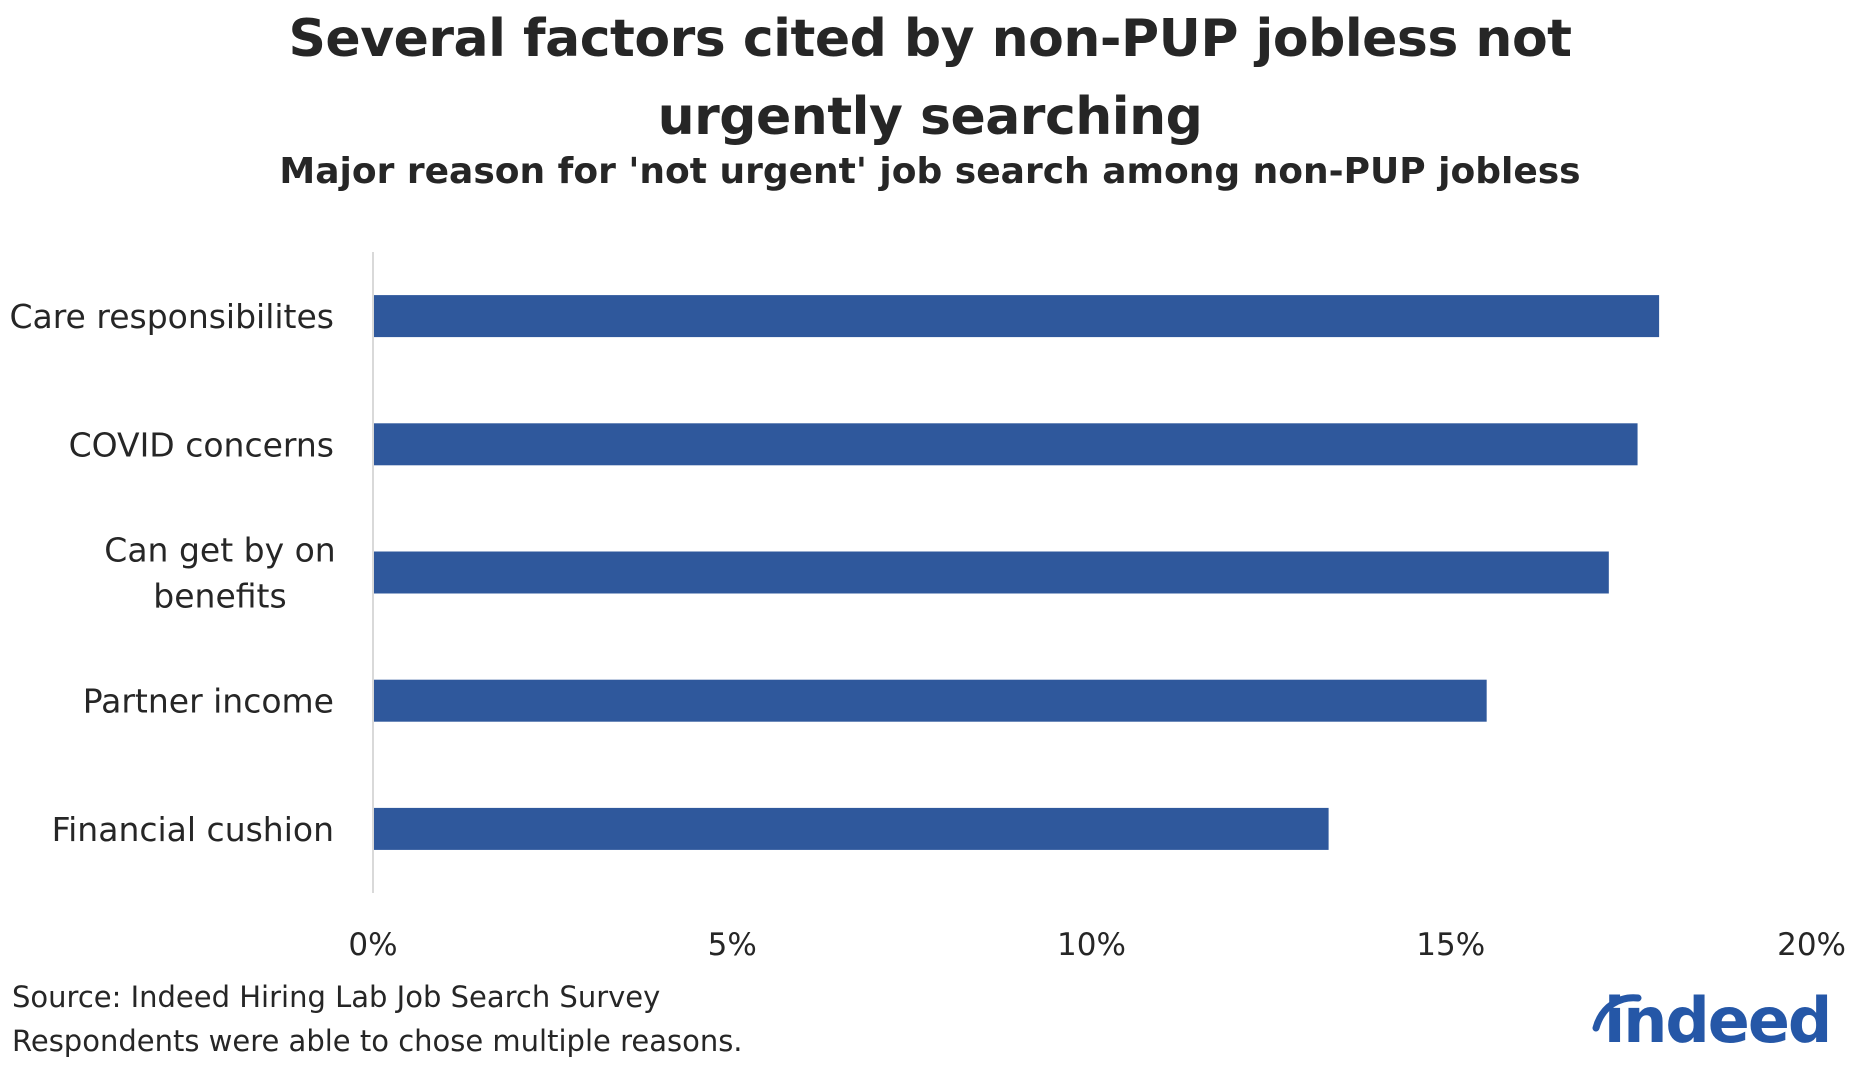 The width and height of the screenshot is (1850, 1068). Describe the element at coordinates (201, 444) in the screenshot. I see `category-label: COVID concerns` at that location.